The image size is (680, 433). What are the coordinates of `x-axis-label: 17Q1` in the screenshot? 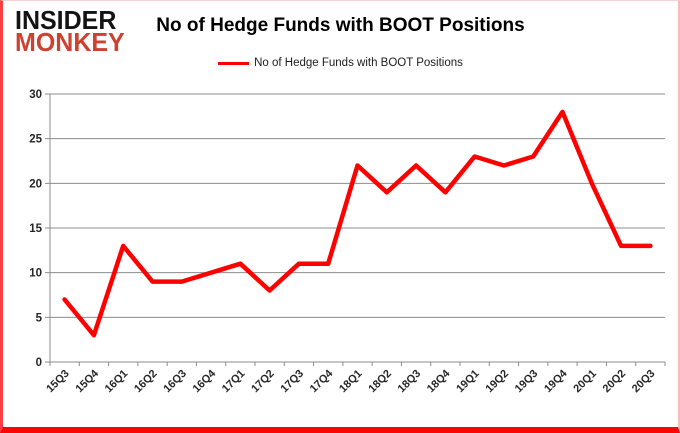 It's located at (234, 382).